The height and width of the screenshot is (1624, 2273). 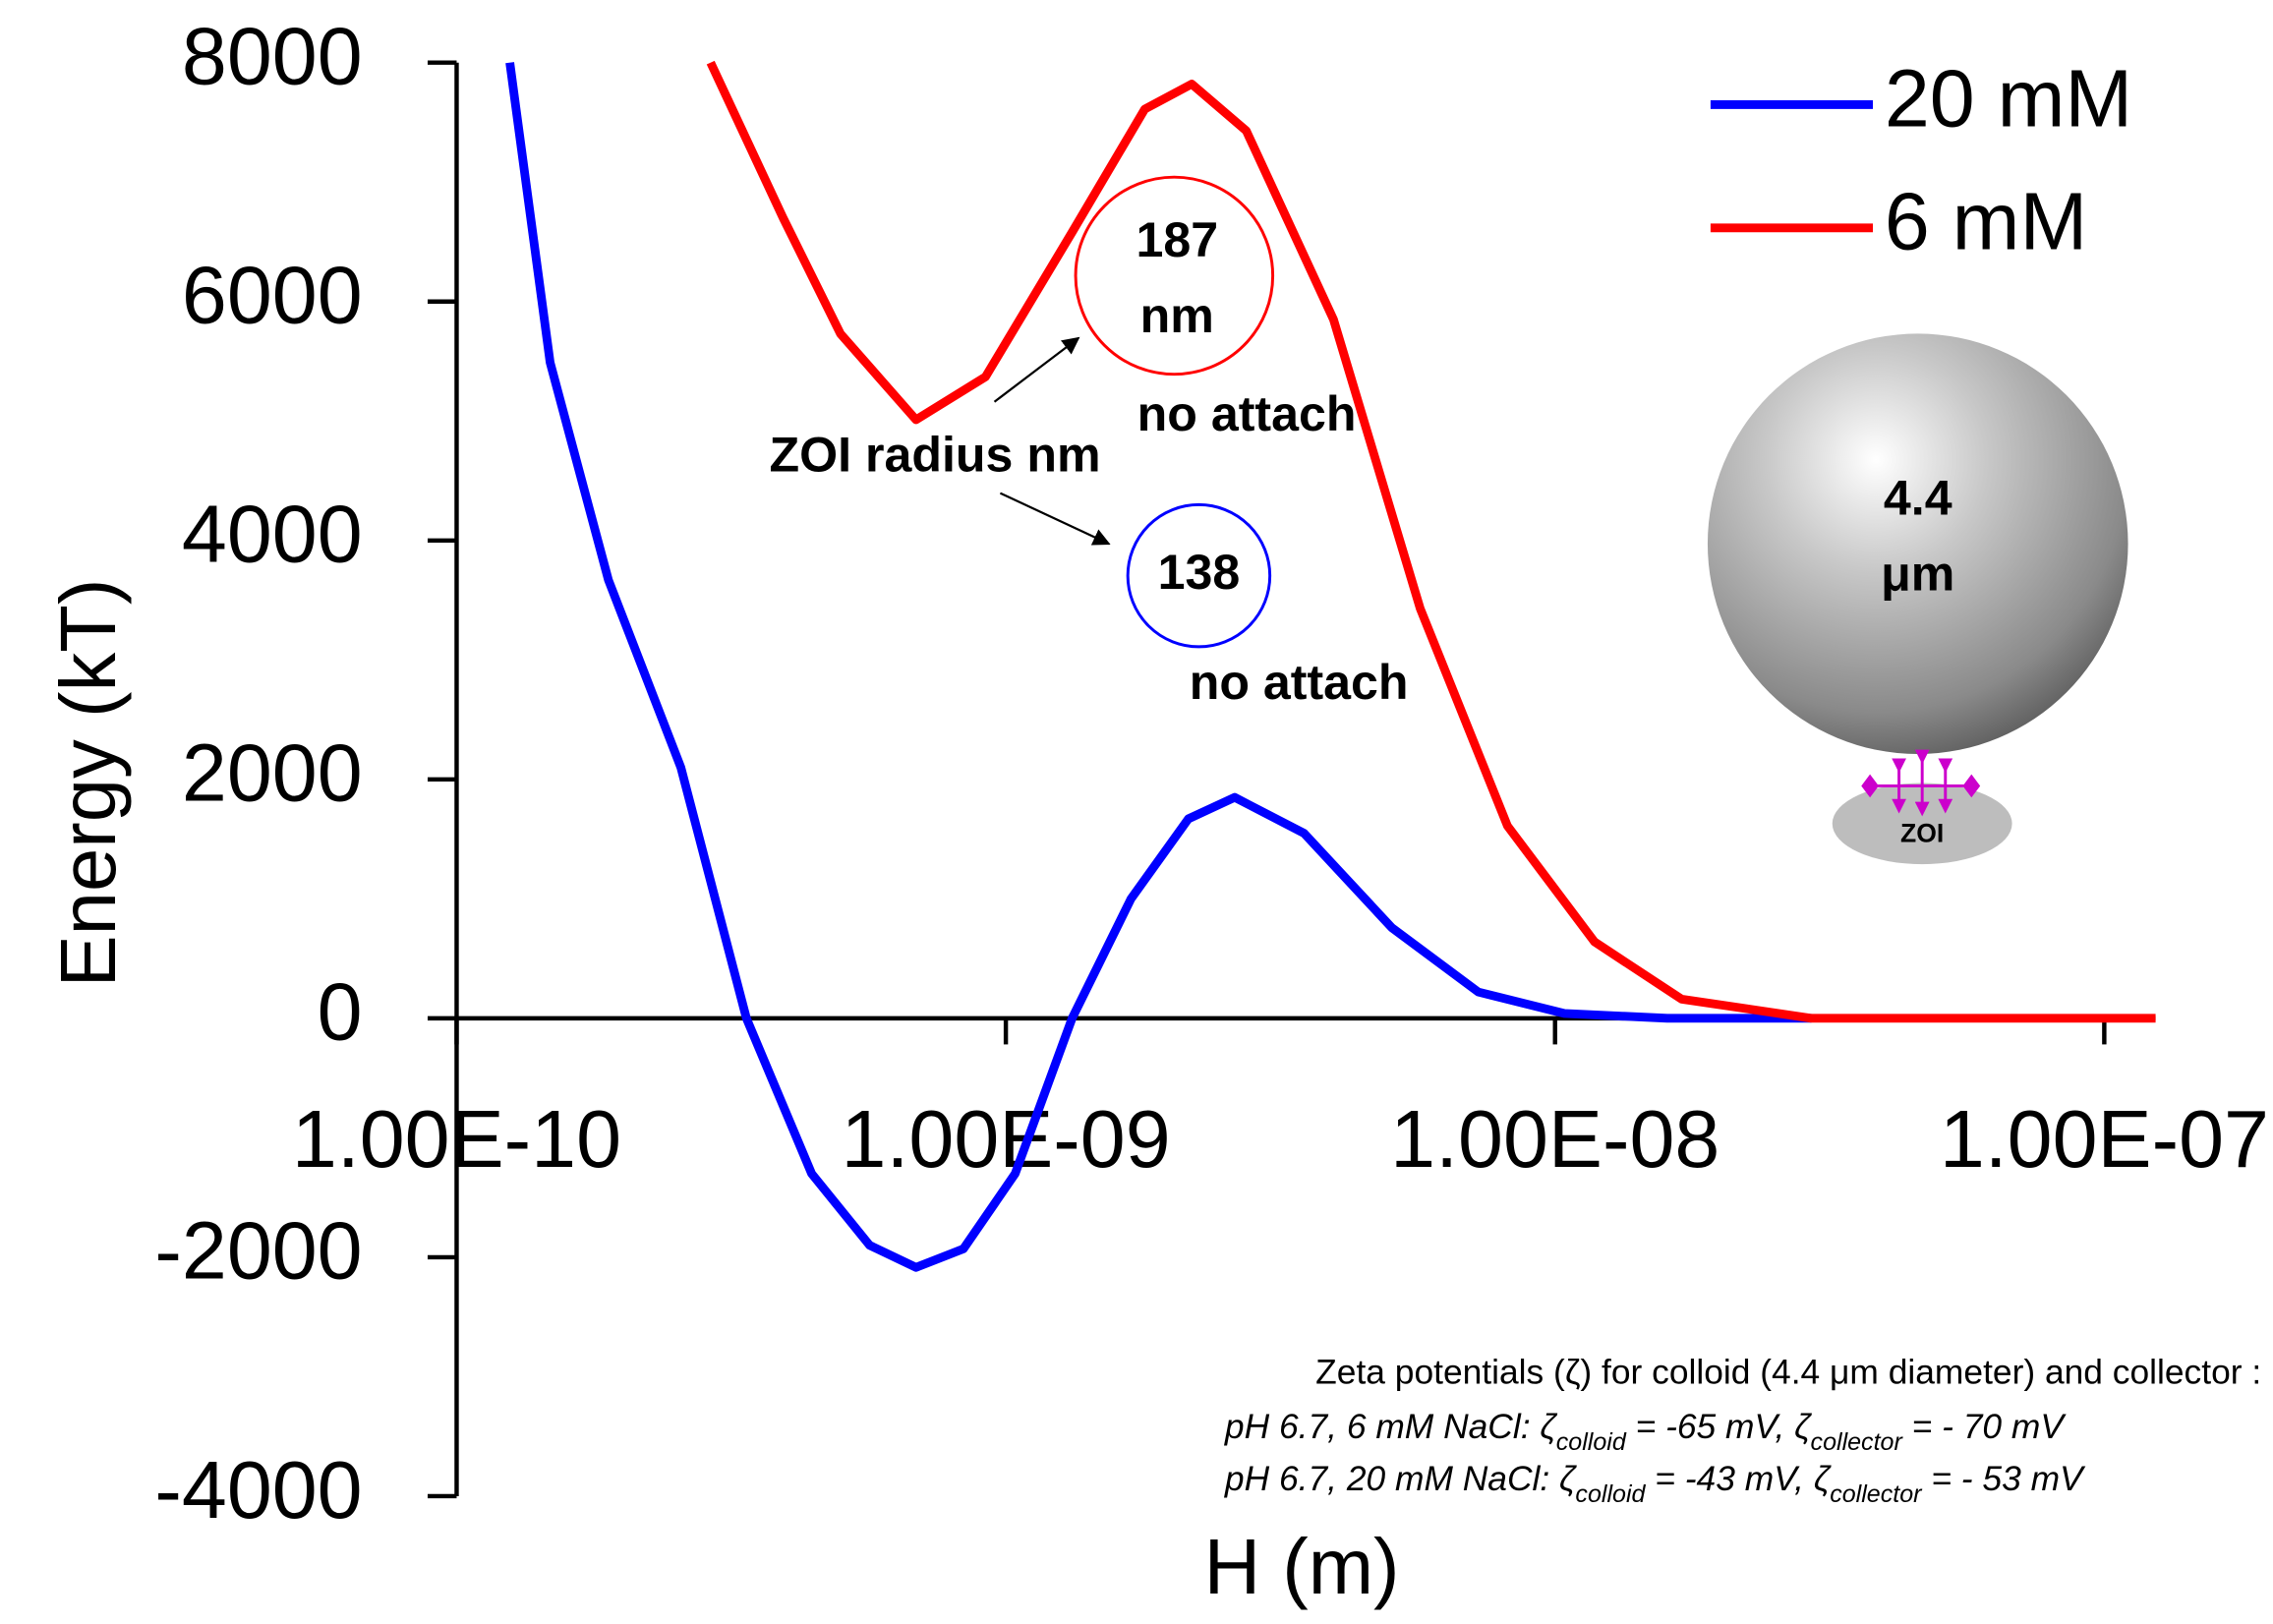 What do you see at coordinates (273, 57) in the screenshot?
I see `y-tick-label: 8000` at bounding box center [273, 57].